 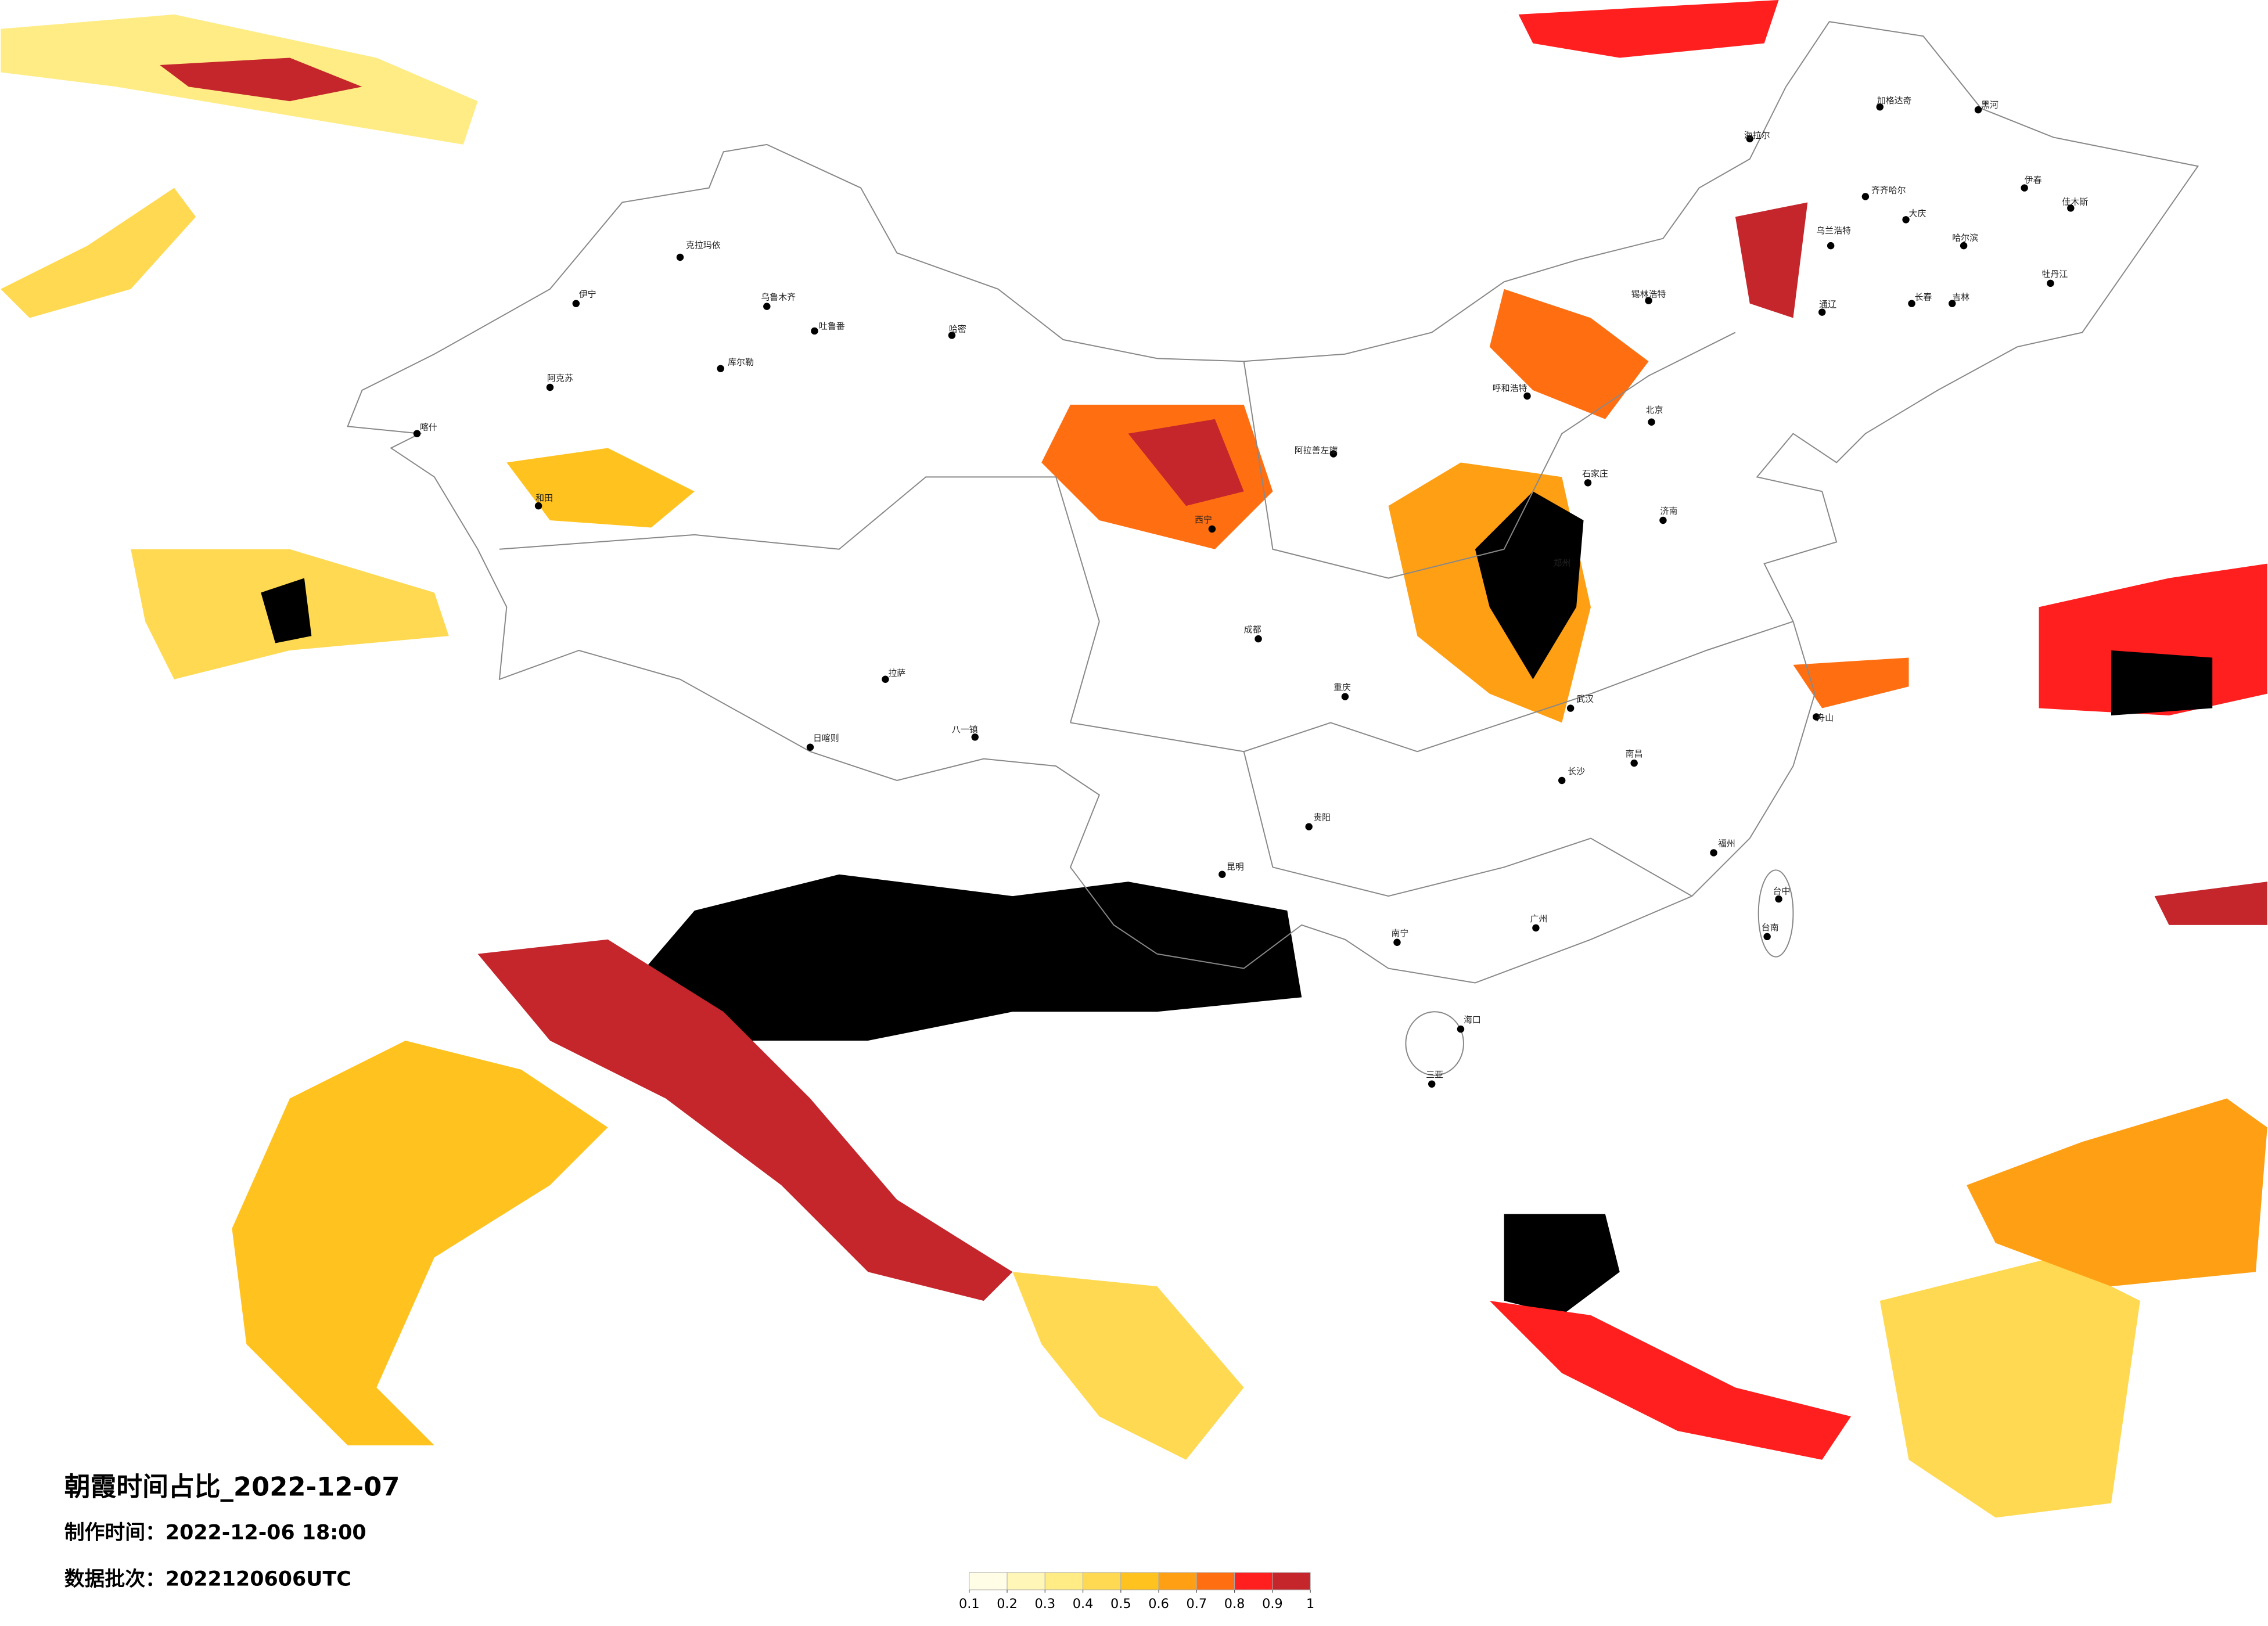 What do you see at coordinates (1197, 1603) in the screenshot?
I see `colorbar-tick-label: 0.7` at bounding box center [1197, 1603].